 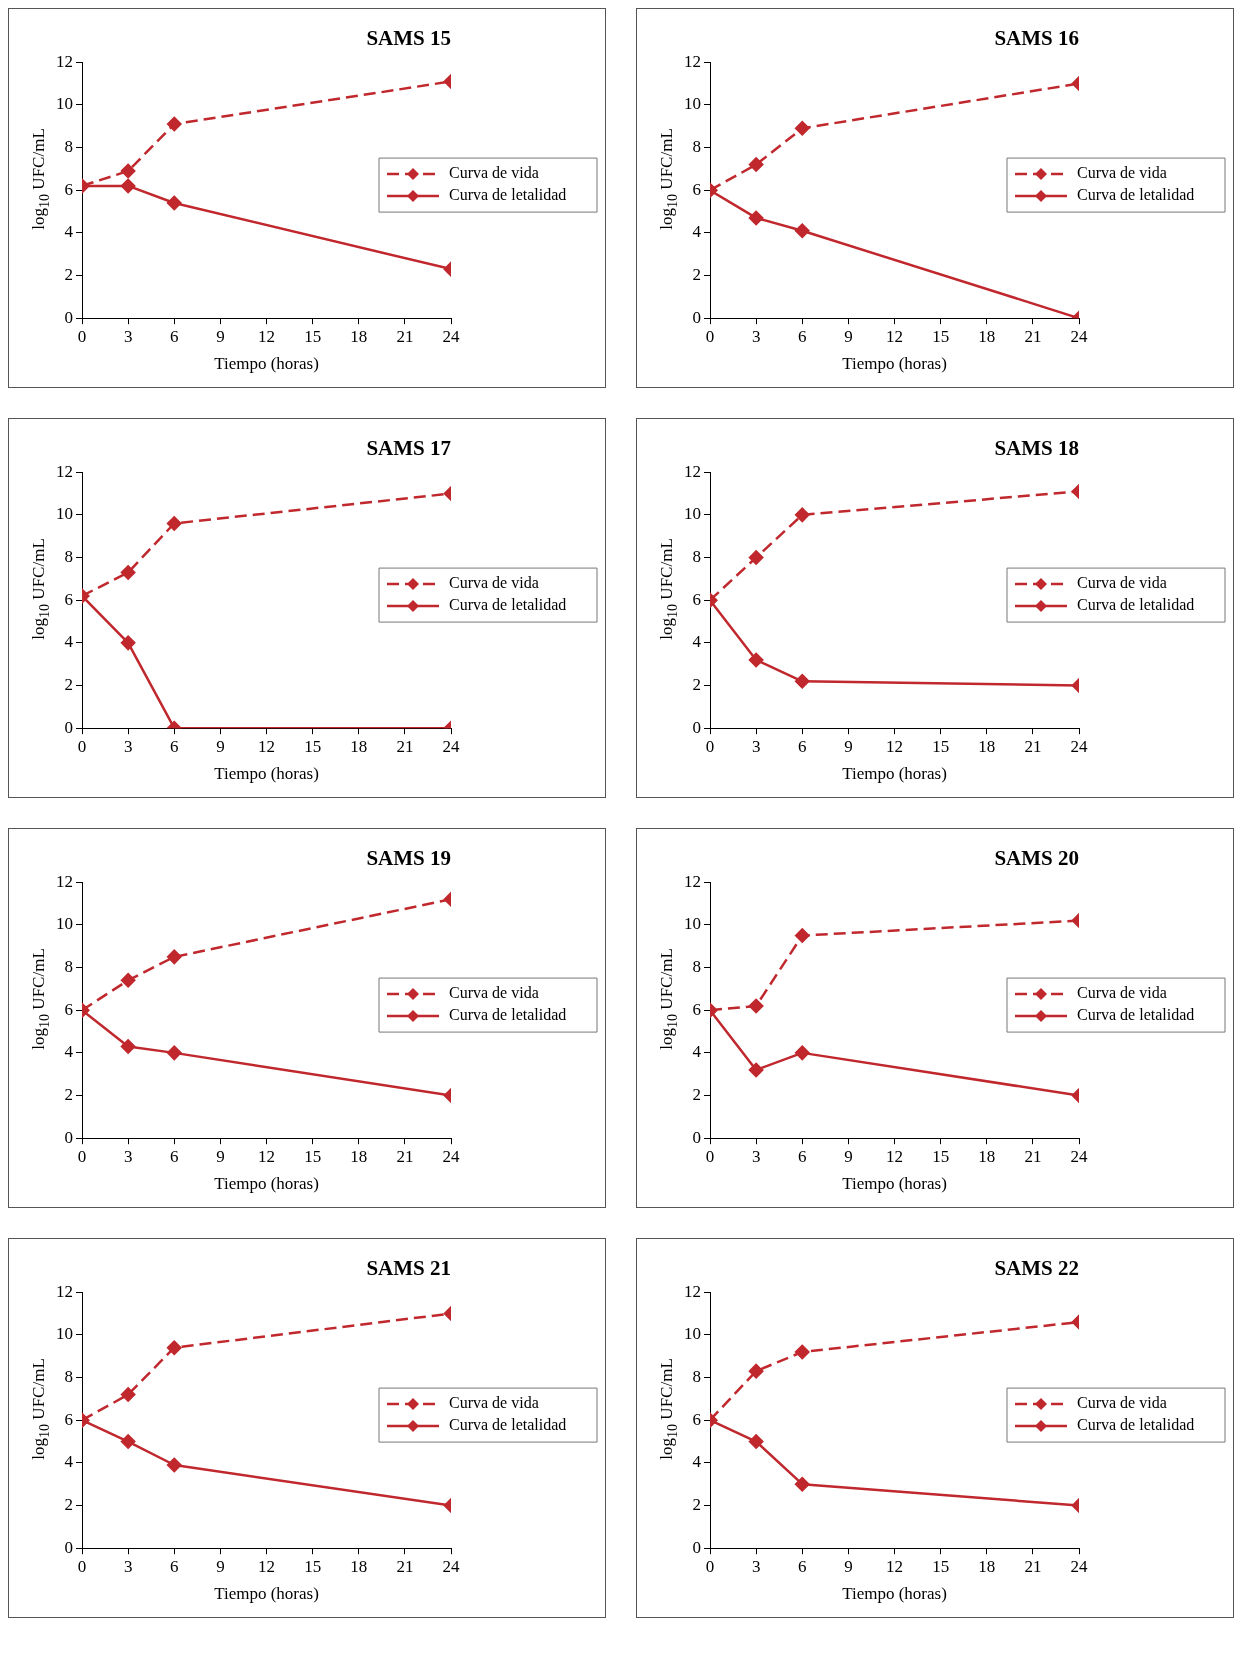 What do you see at coordinates (1036, 38) in the screenshot?
I see `chart-title: SAMS 16` at bounding box center [1036, 38].